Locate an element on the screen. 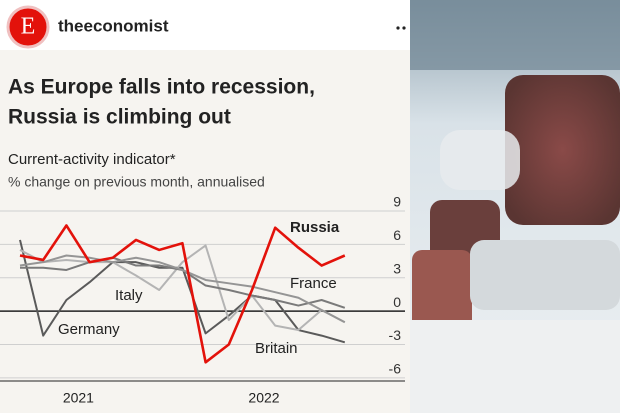 The image size is (620, 413). logo is located at coordinates (28, 27).